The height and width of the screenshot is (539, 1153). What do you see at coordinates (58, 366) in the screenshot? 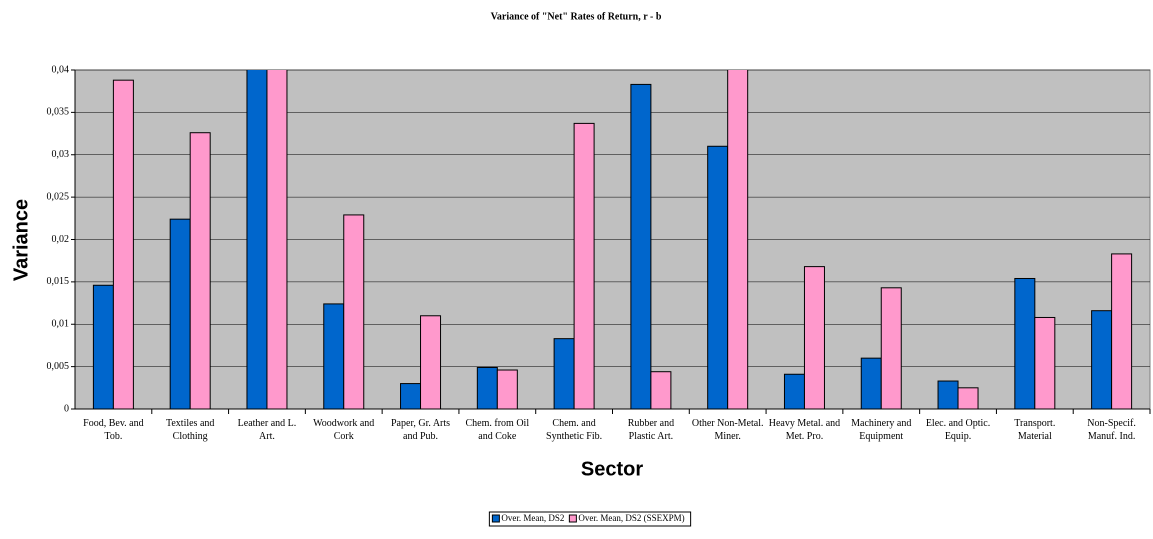
I see `y-tick-label: 0,005` at bounding box center [58, 366].